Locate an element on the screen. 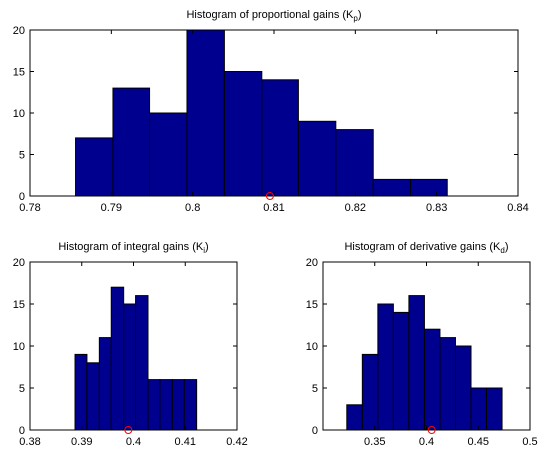 This screenshot has height=455, width=550. x-tick-label: 0.45 is located at coordinates (478, 442).